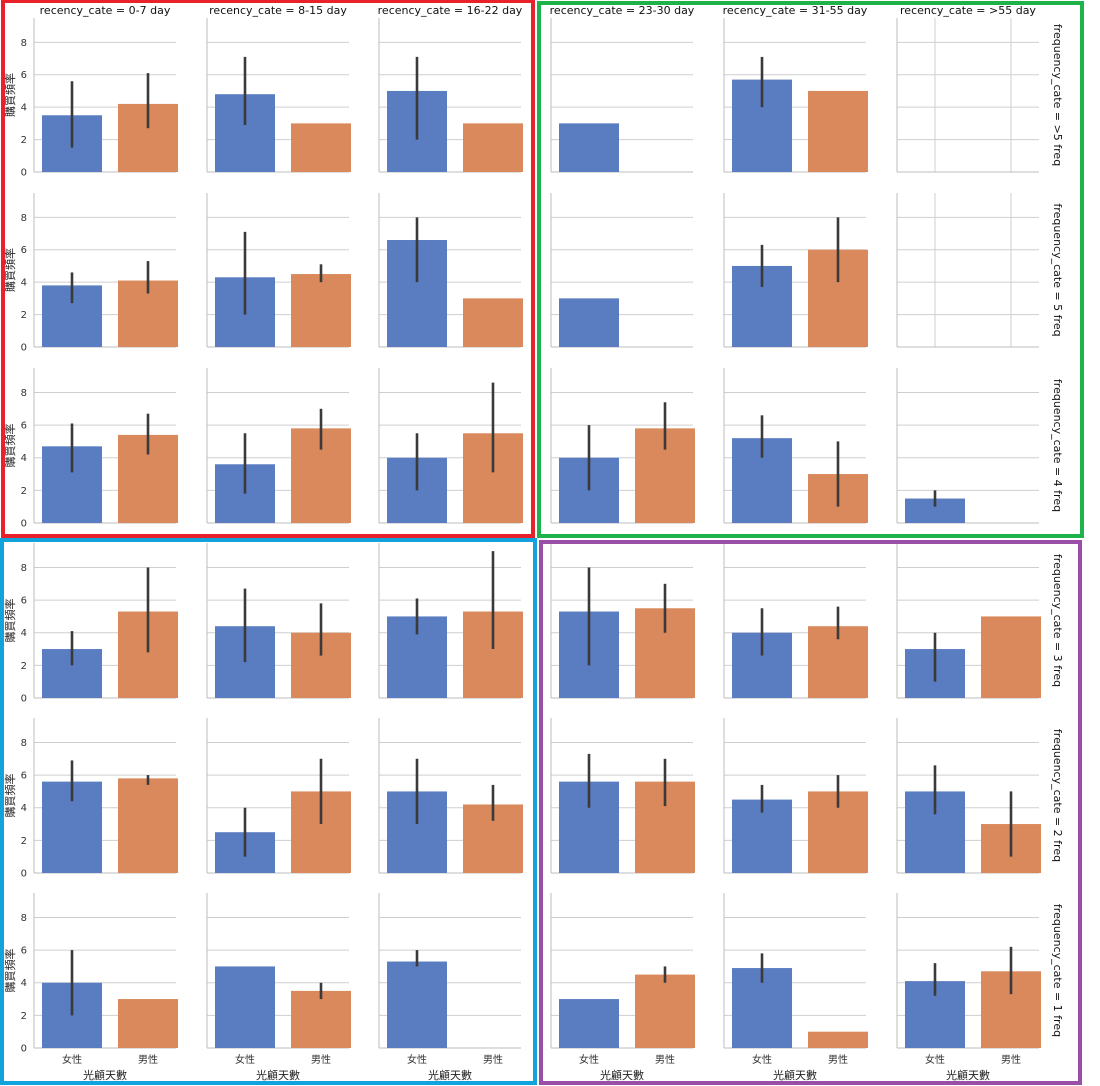  What do you see at coordinates (90, 799) in the screenshot?
I see `panel-r5-c1: 0 2 4 6 8 購買頻率` at bounding box center [90, 799].